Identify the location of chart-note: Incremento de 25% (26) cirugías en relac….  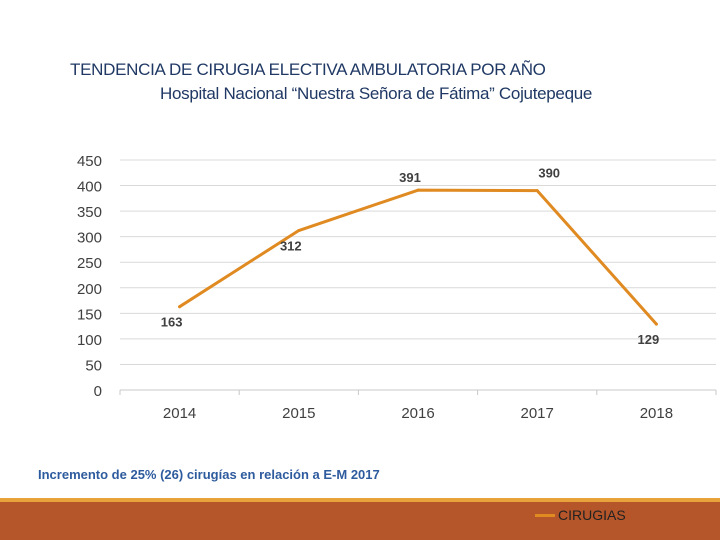
(209, 474).